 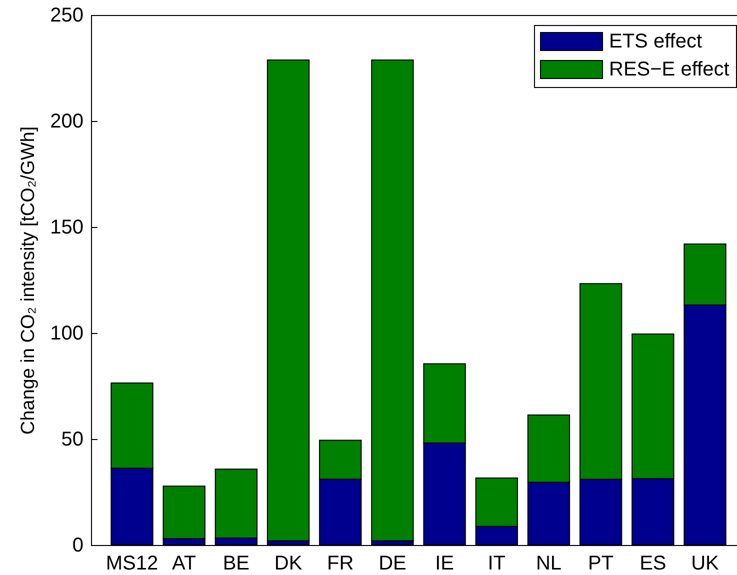 What do you see at coordinates (549, 563) in the screenshot?
I see `x-tick-label: NL` at bounding box center [549, 563].